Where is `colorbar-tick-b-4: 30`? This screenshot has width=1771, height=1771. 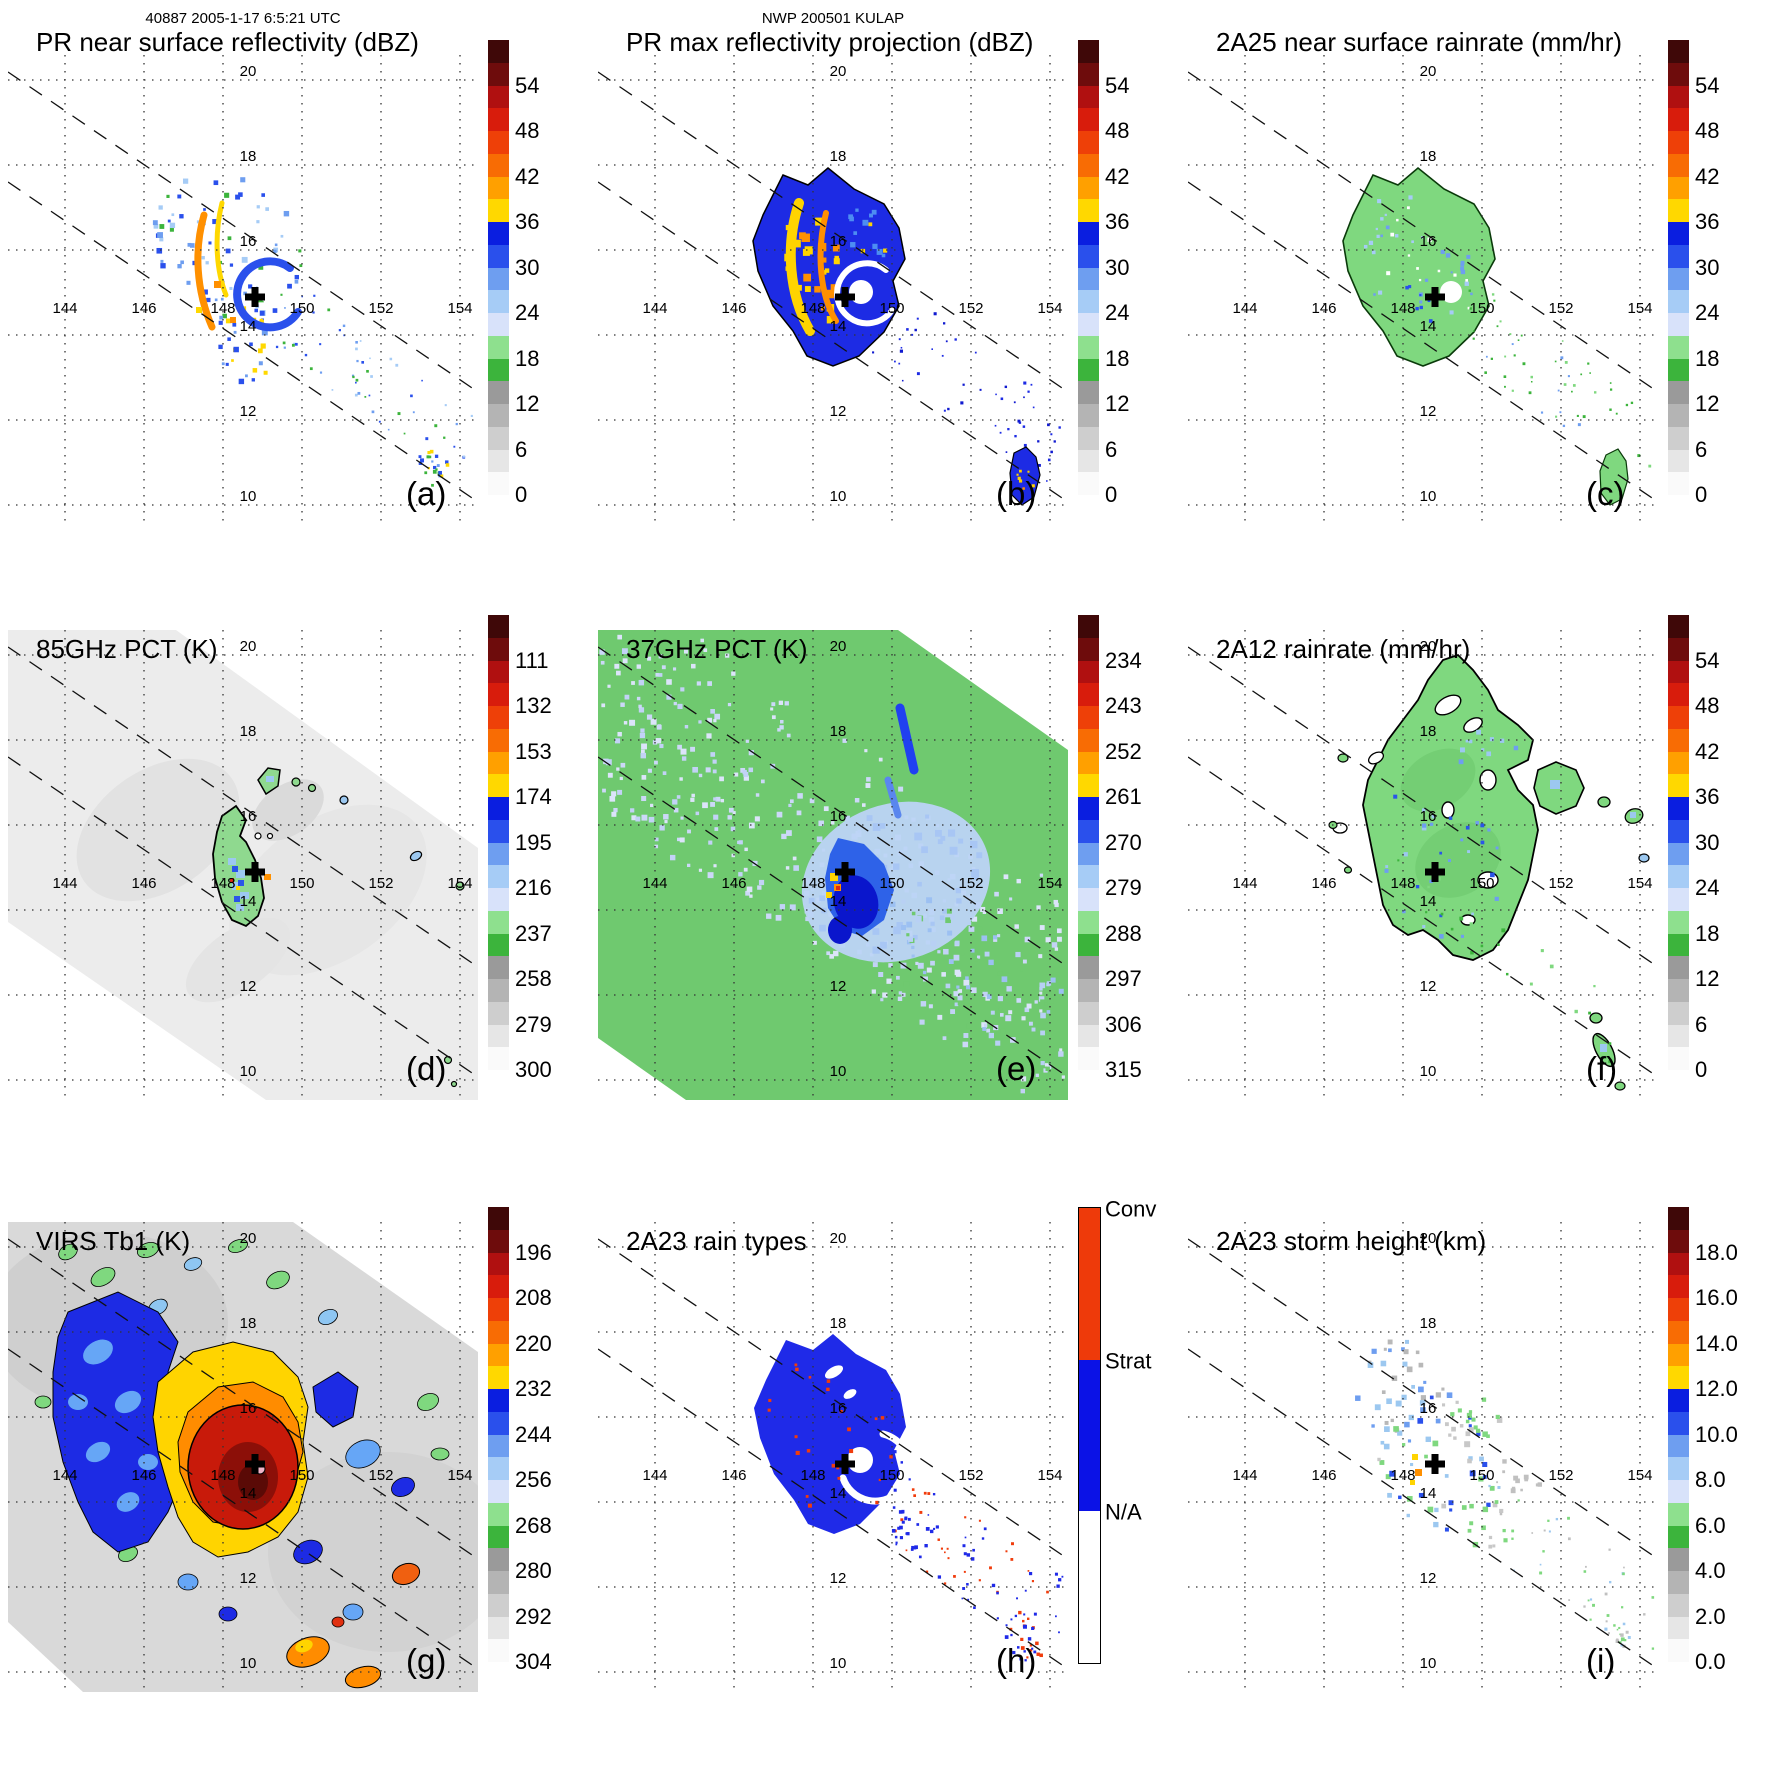
colorbar-tick-b-4: 30 is located at coordinates (1117, 267).